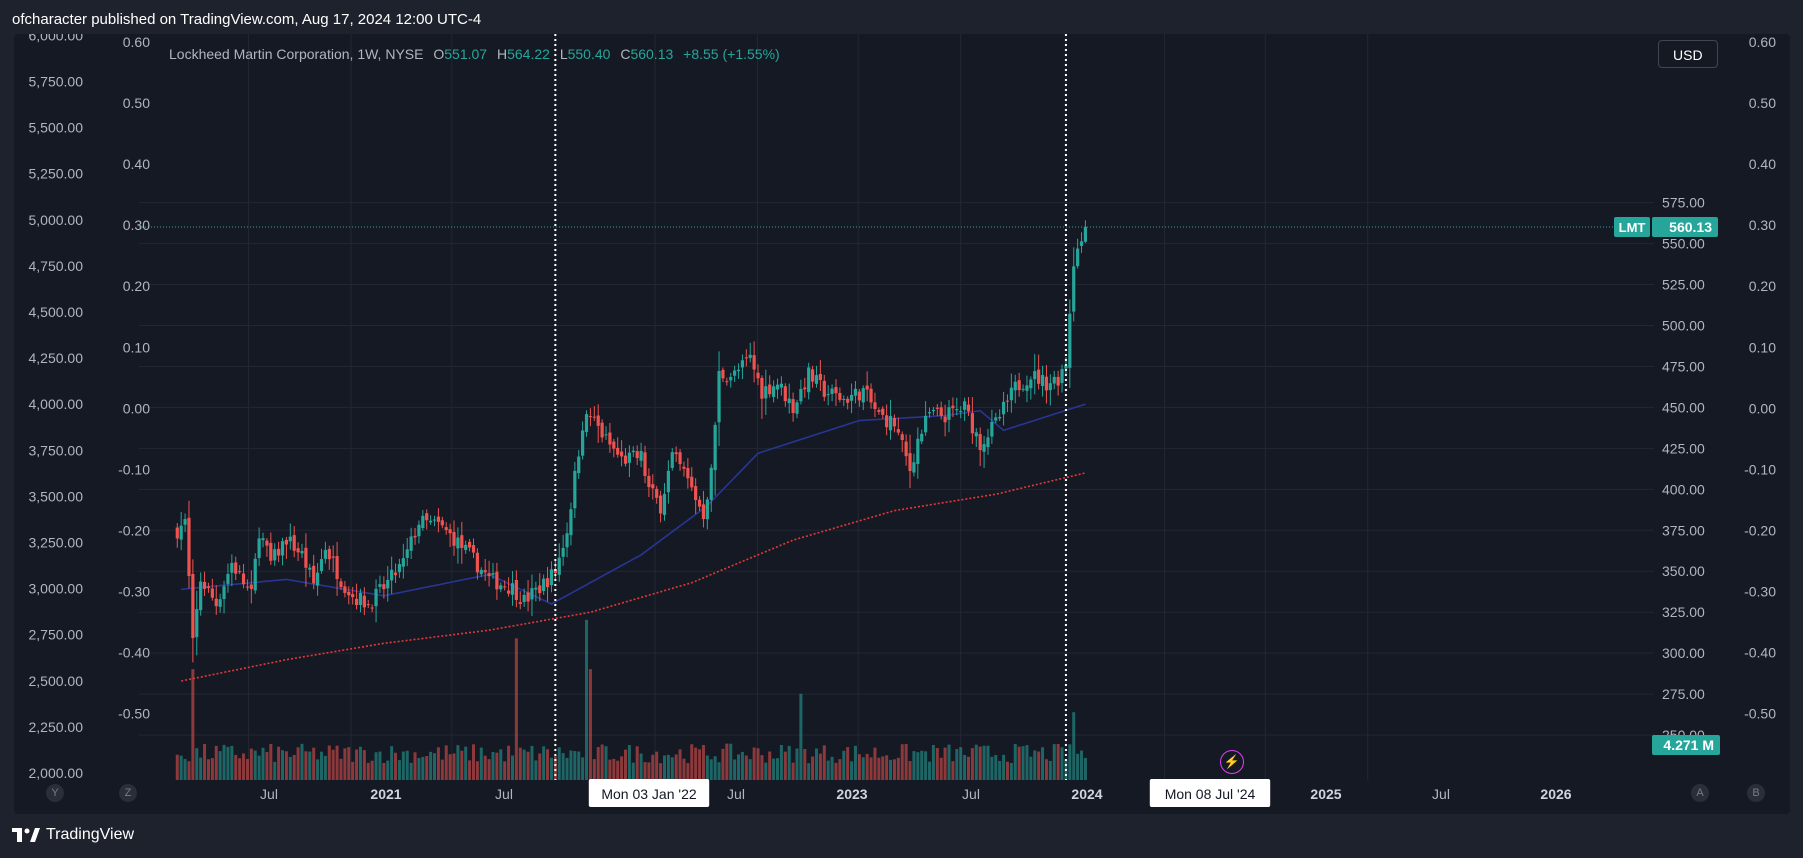  What do you see at coordinates (633, 577) in the screenshot?
I see `slow-moving-average-line` at bounding box center [633, 577].